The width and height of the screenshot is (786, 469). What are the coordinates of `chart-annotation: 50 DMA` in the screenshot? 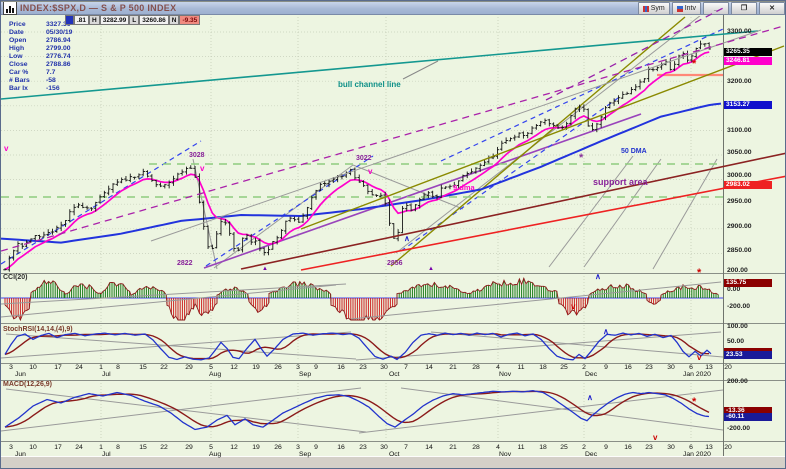 It's located at (634, 151).